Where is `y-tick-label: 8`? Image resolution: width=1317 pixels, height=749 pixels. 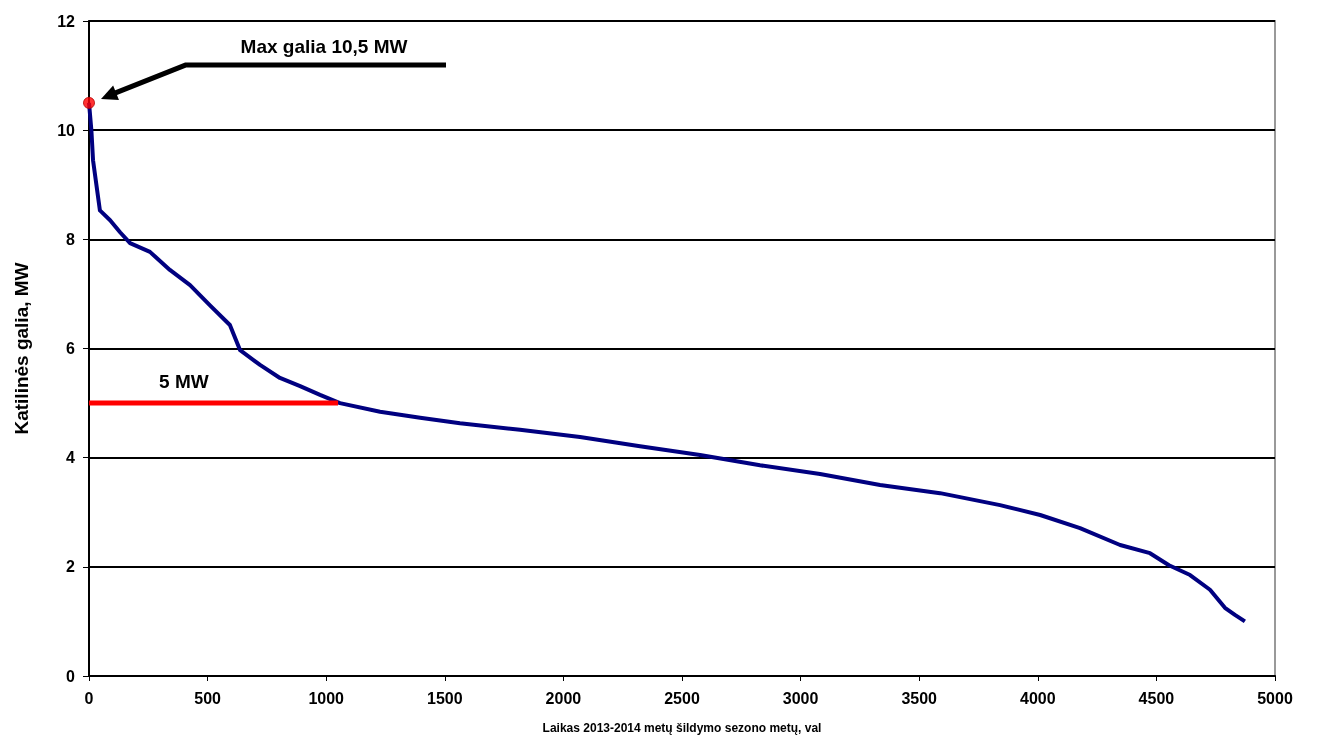
y-tick-label: 8 is located at coordinates (71, 239).